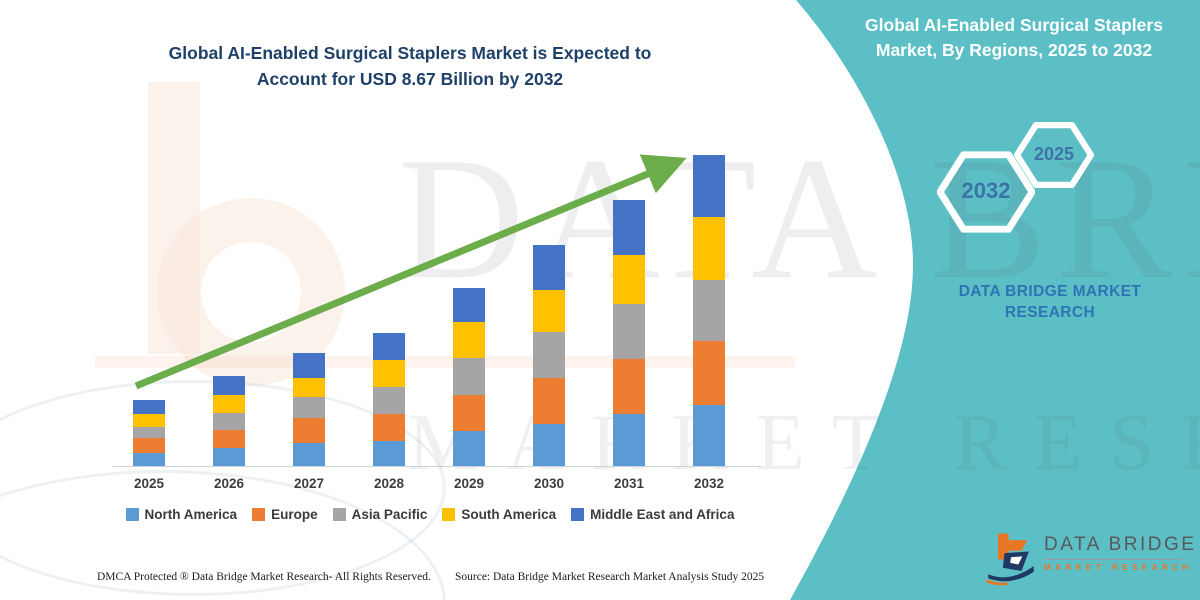  What do you see at coordinates (549, 401) in the screenshot?
I see `bar-segment-2030-europe` at bounding box center [549, 401].